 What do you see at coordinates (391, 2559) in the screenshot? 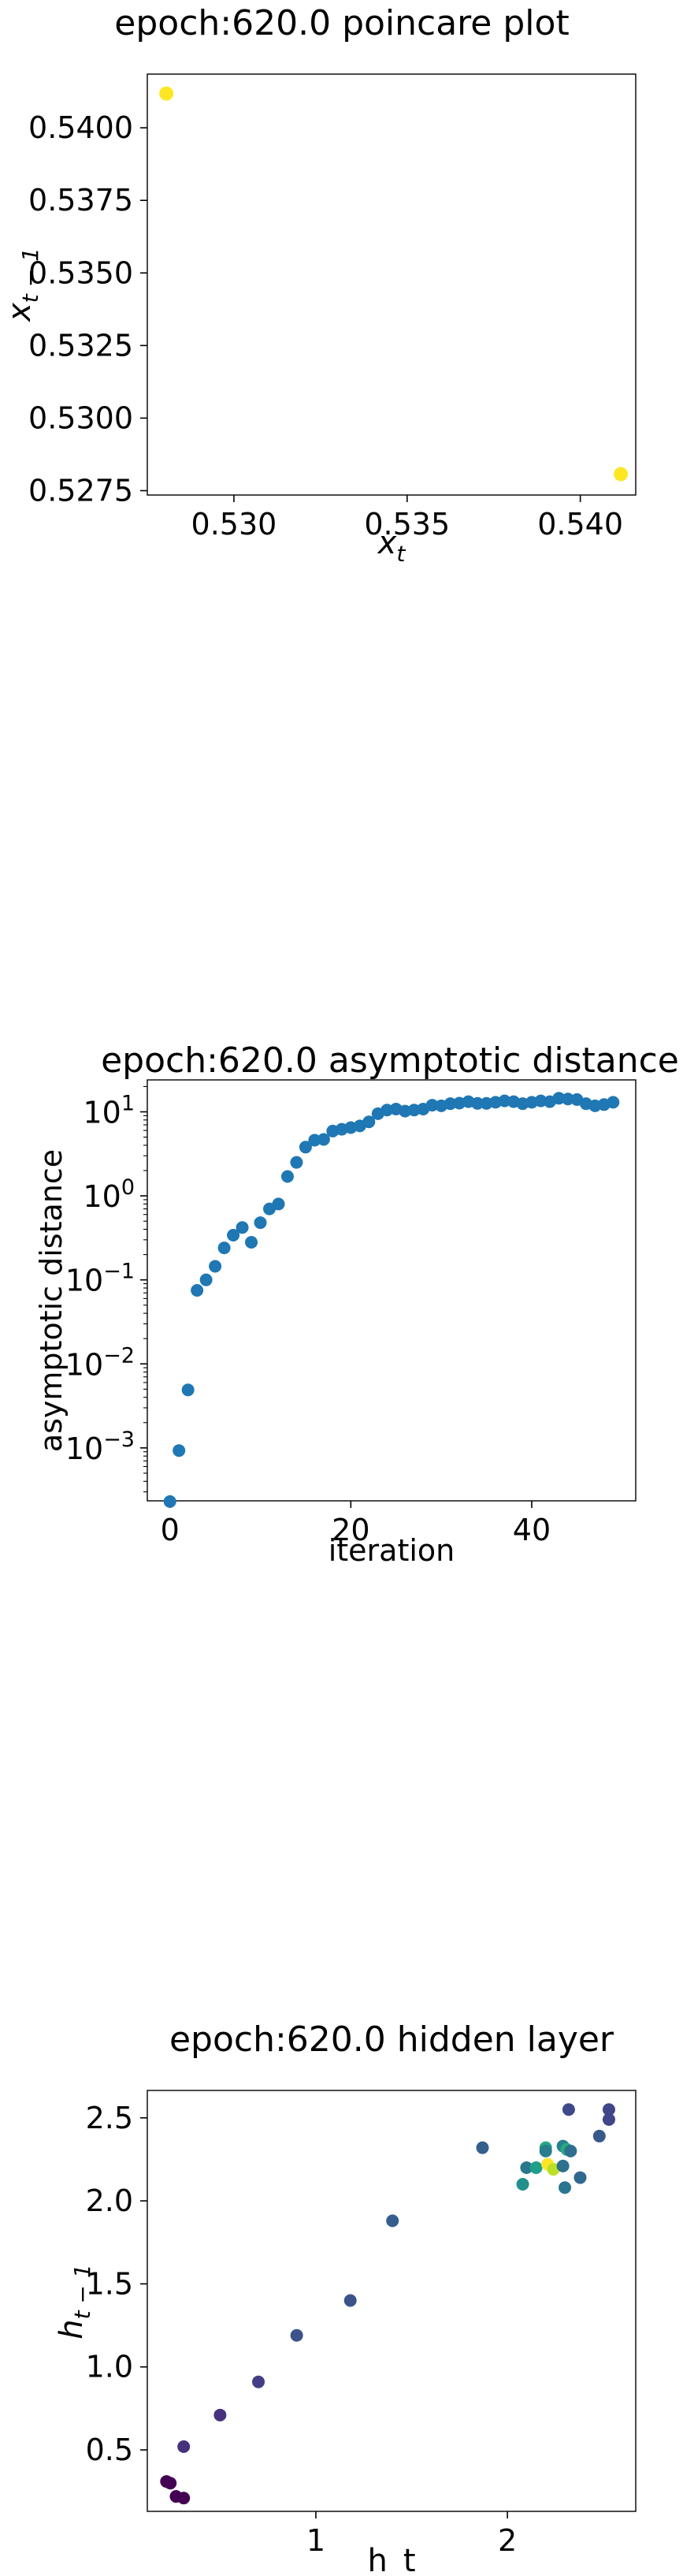
I see `x-axis-label: h_t` at bounding box center [391, 2559].